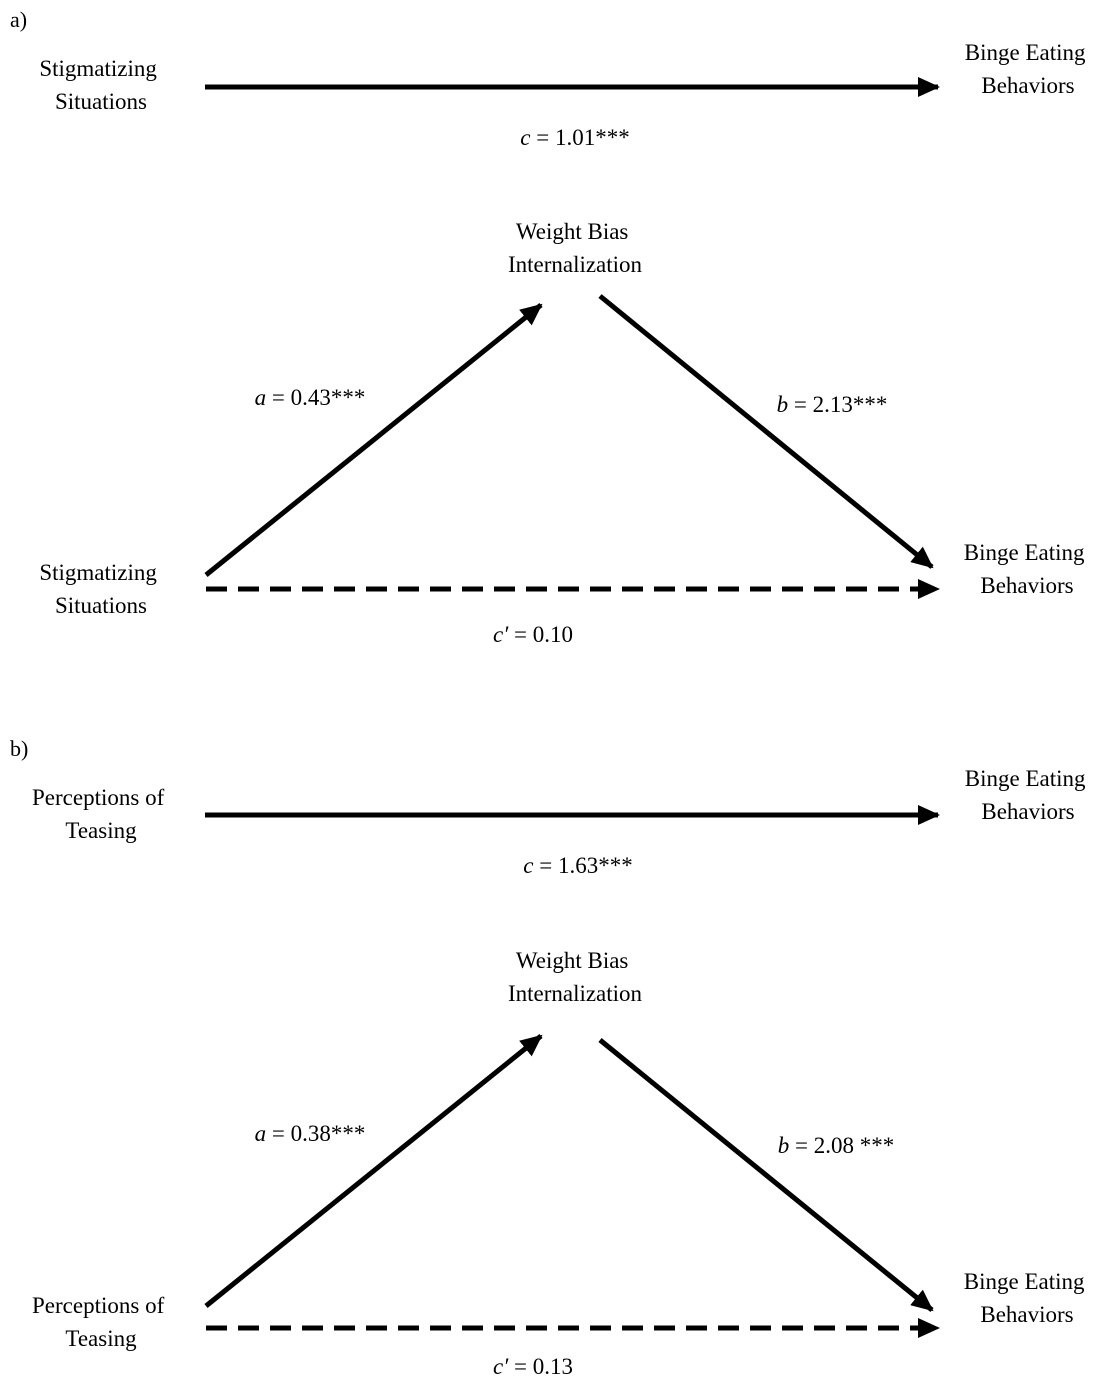 The image size is (1111, 1383). I want to click on path-b-coefficient: b = 2.13***, so click(832, 404).